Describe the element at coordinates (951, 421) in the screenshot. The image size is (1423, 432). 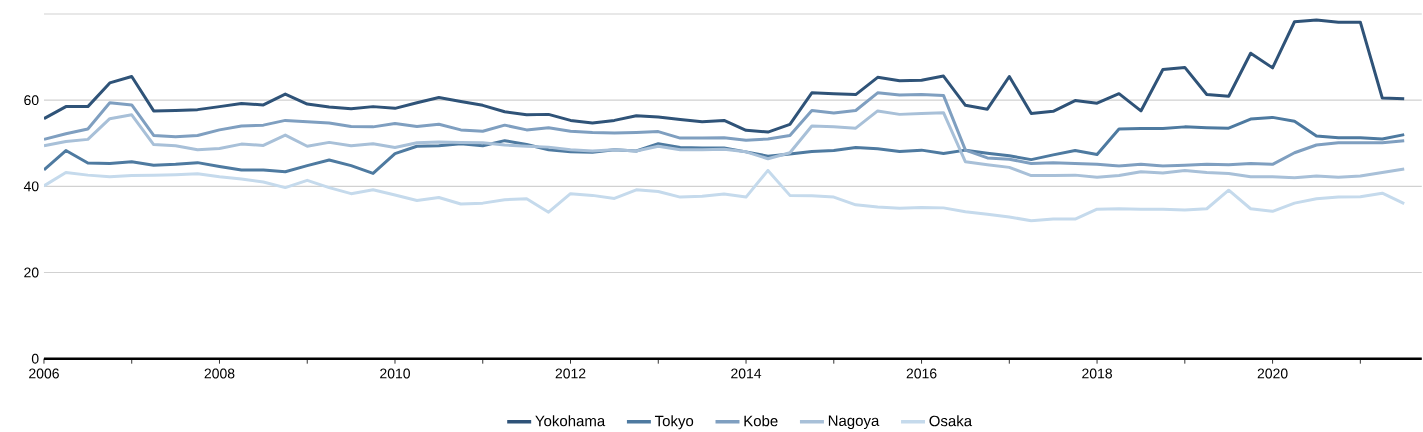
I see `legend-label: Osaka` at that location.